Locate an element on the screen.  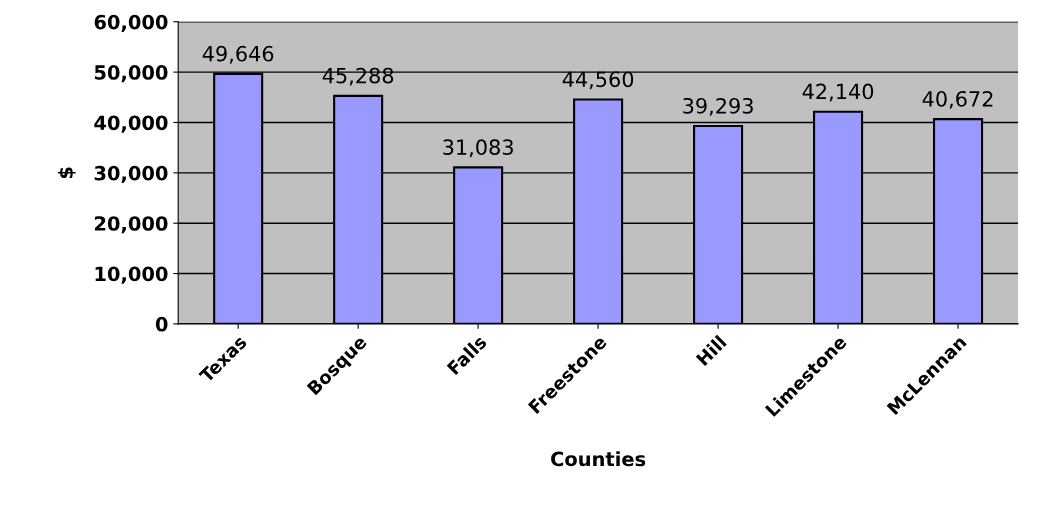
data-label: 45,288 is located at coordinates (358, 76).